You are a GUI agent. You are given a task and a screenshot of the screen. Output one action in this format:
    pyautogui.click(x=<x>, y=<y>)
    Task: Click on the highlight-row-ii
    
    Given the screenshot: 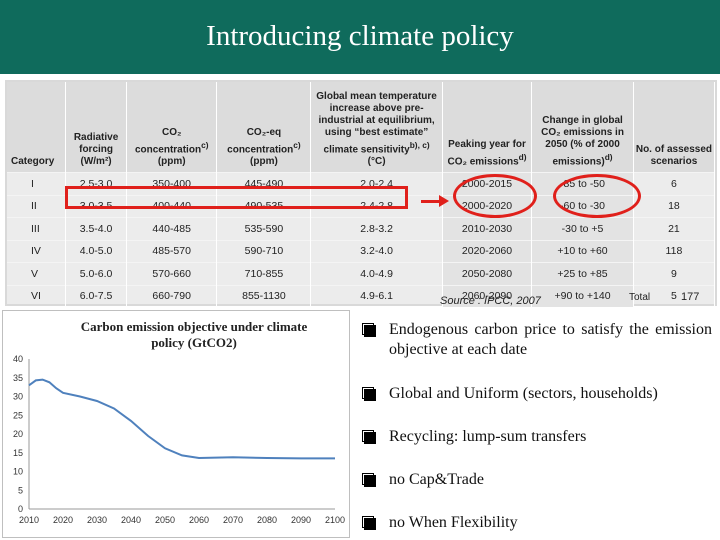 What is the action you would take?
    pyautogui.click(x=236, y=197)
    